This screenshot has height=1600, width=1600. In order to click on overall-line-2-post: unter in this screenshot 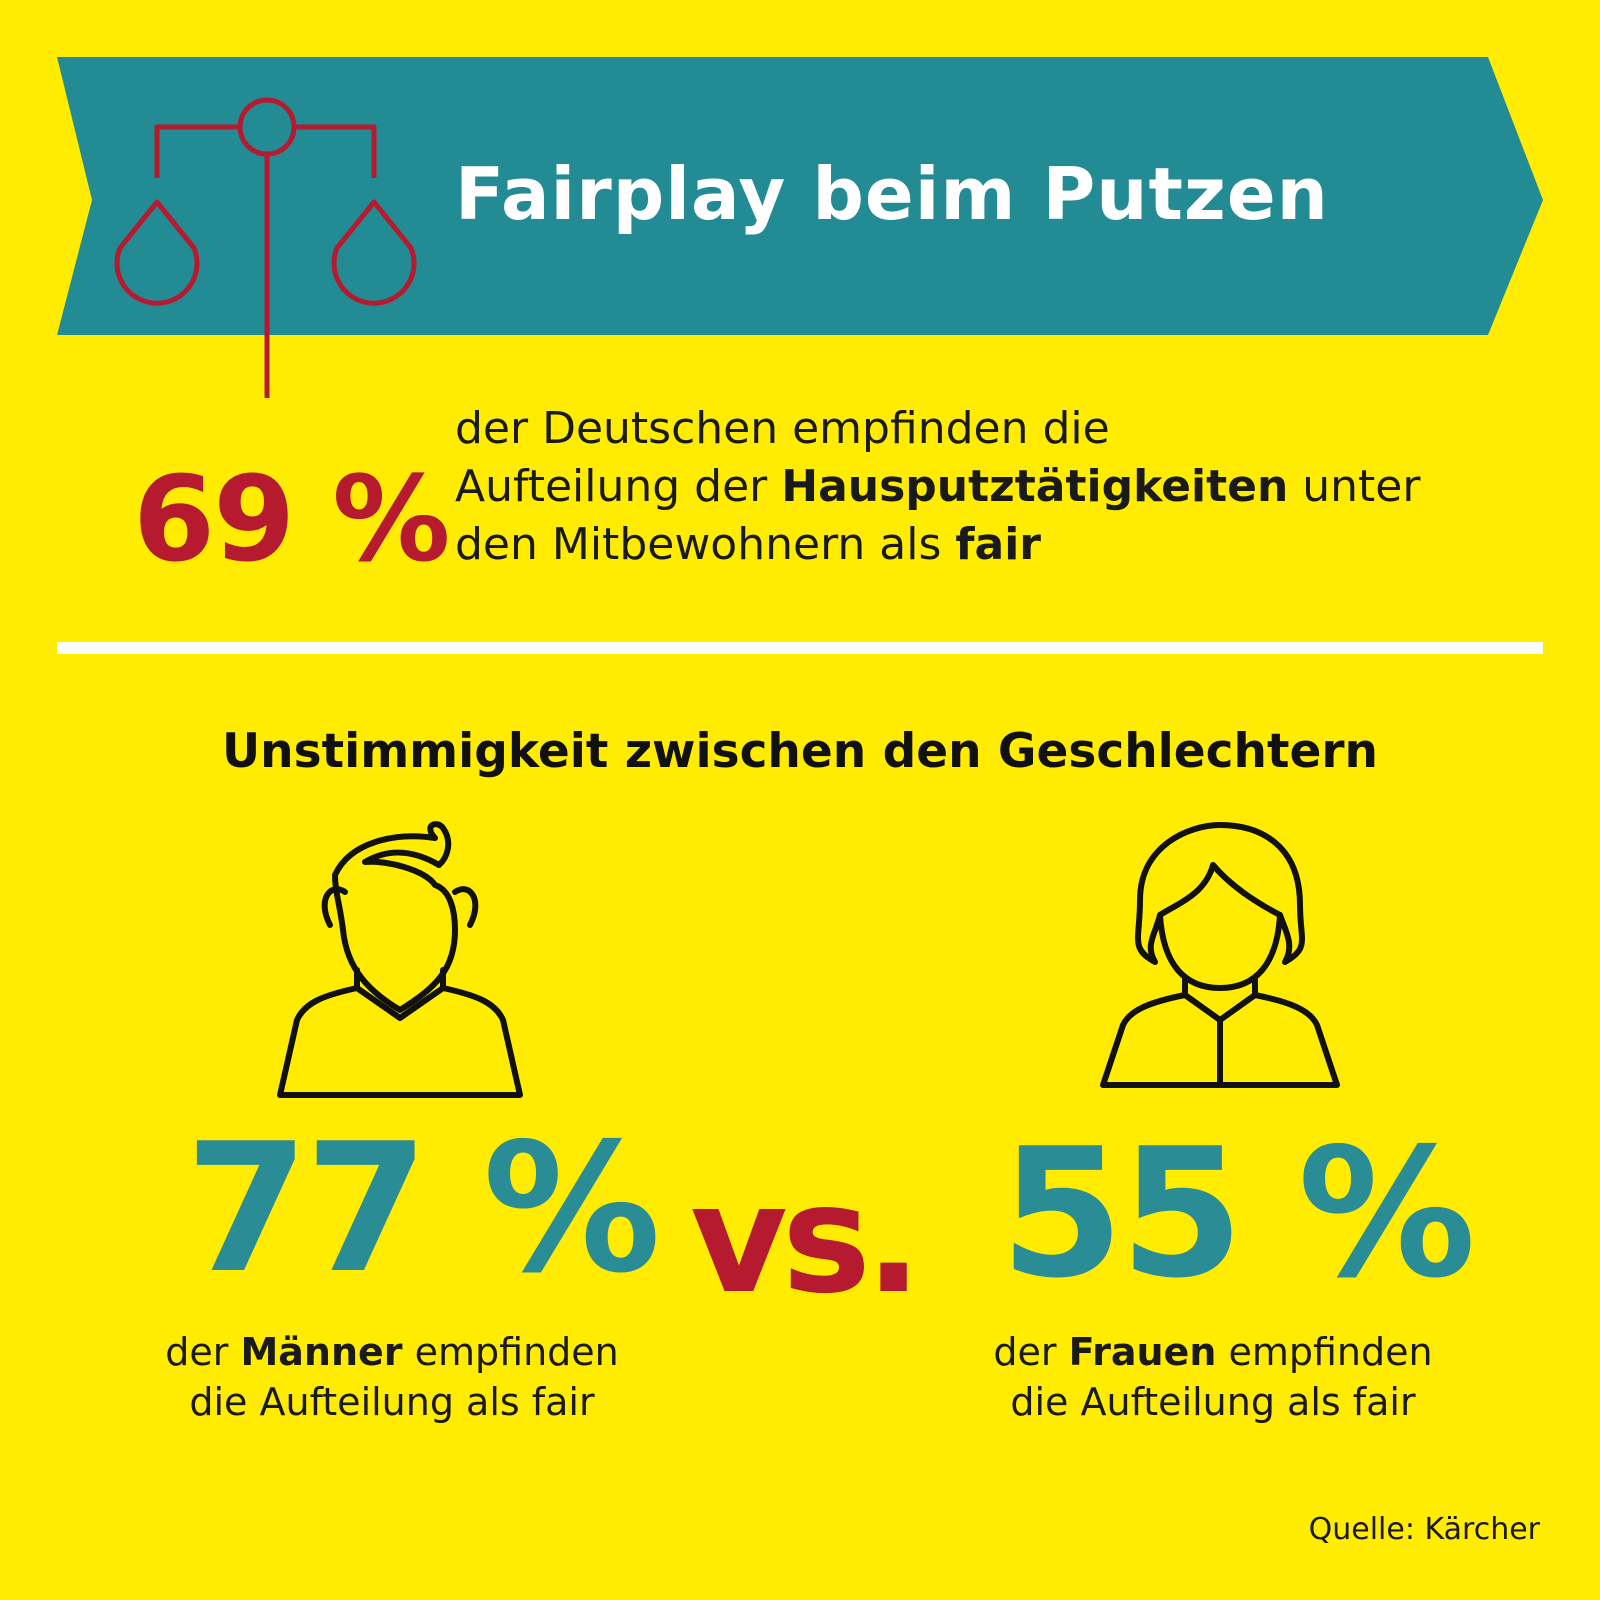, I will do `click(1354, 486)`.